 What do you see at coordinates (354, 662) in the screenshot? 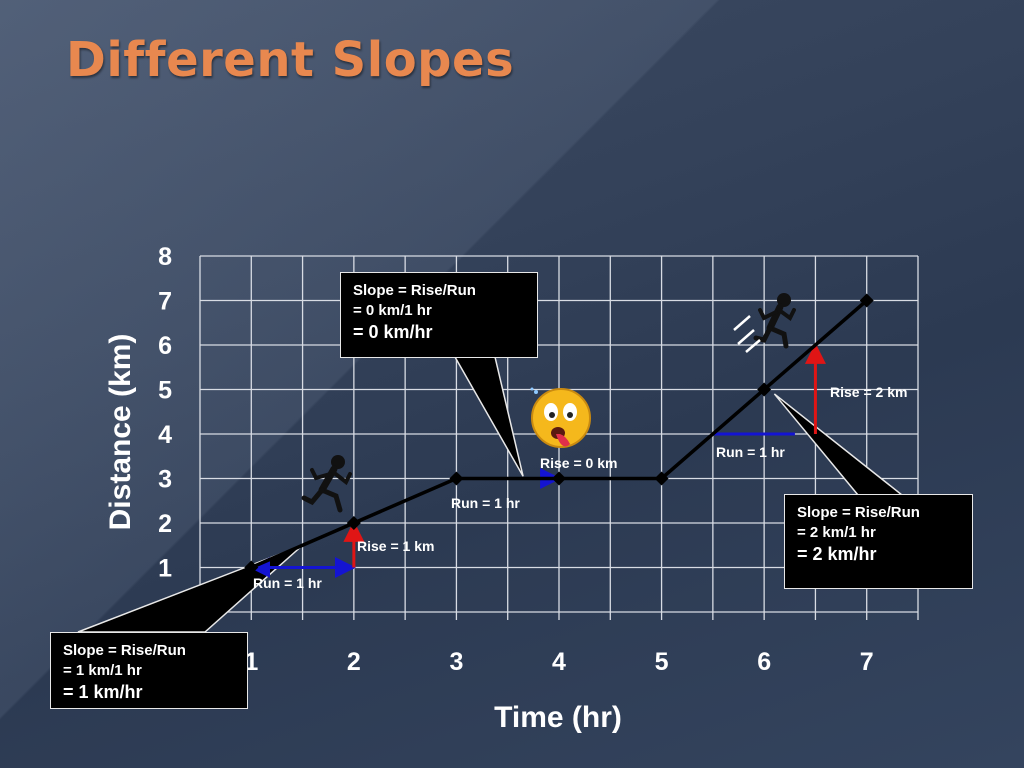
I see `x-tick-label: 2` at bounding box center [354, 662].